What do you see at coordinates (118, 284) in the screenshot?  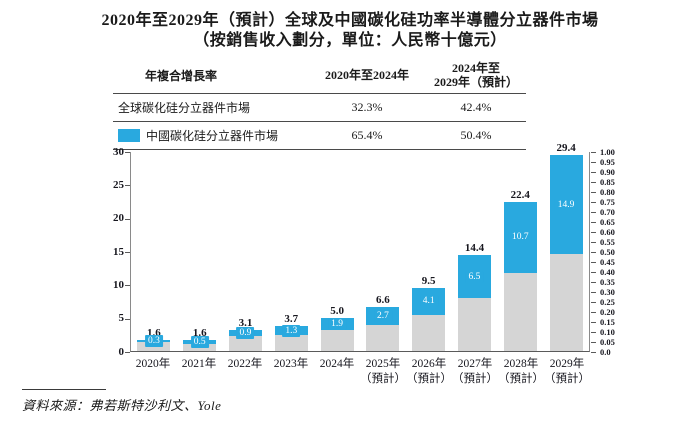 I see `left-axis-tick-label: 10` at bounding box center [118, 284].